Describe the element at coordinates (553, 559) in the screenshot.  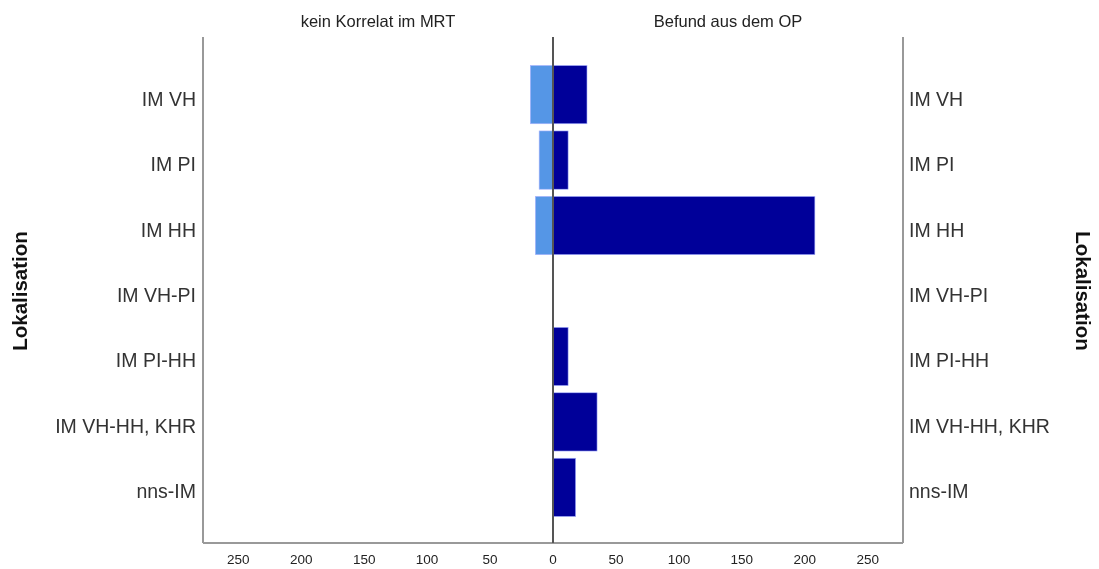
I see `x-tick-label: 0` at that location.